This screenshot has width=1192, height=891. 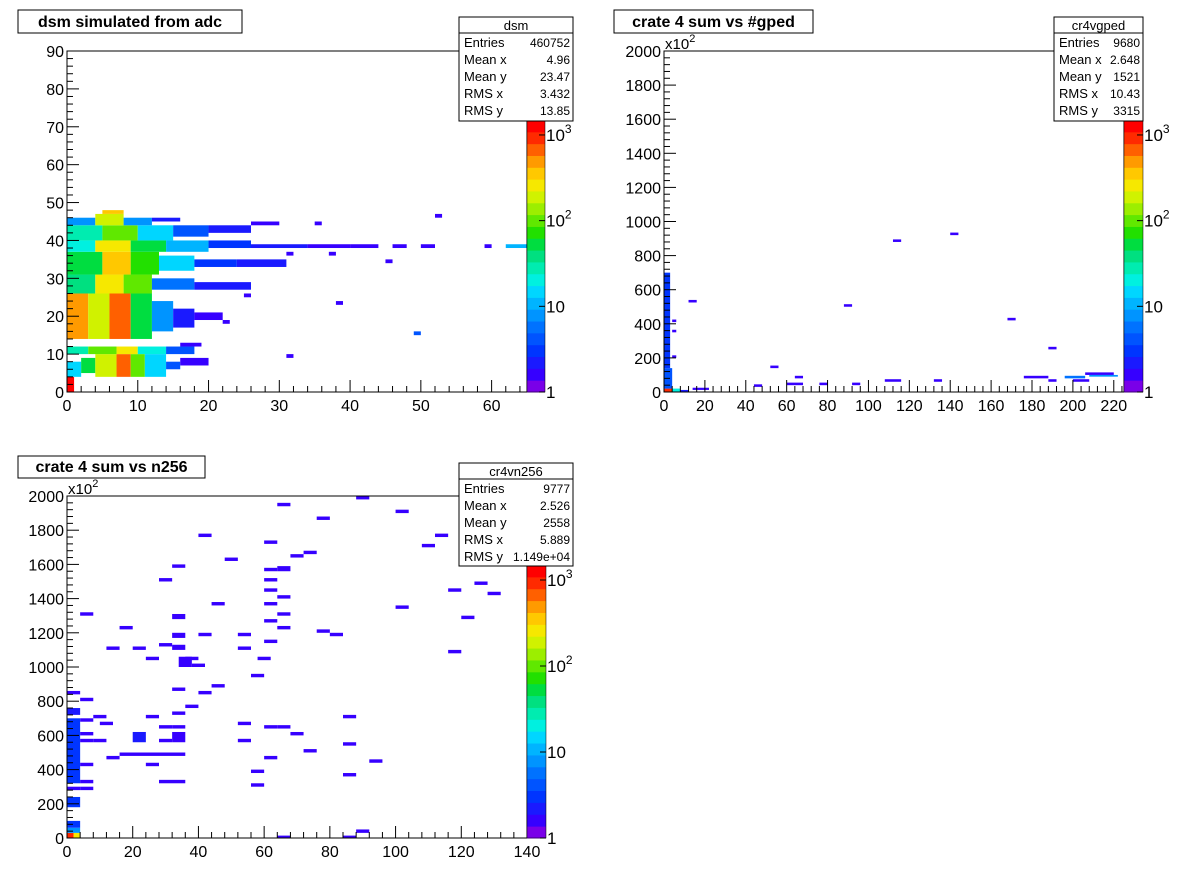 I want to click on y-tick-label: 70, so click(x=55, y=128).